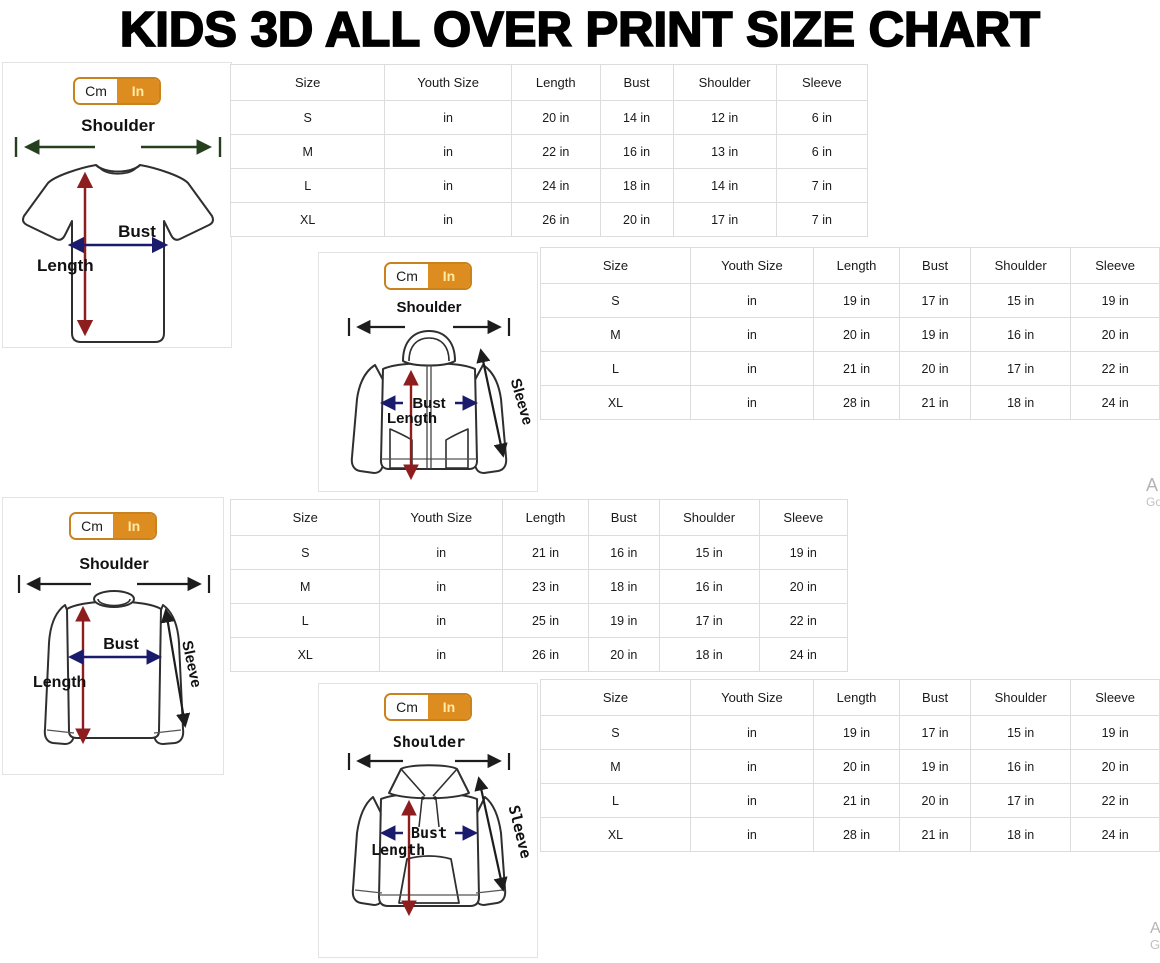  Describe the element at coordinates (1153, 501) in the screenshot. I see `watermark-text: Go` at that location.